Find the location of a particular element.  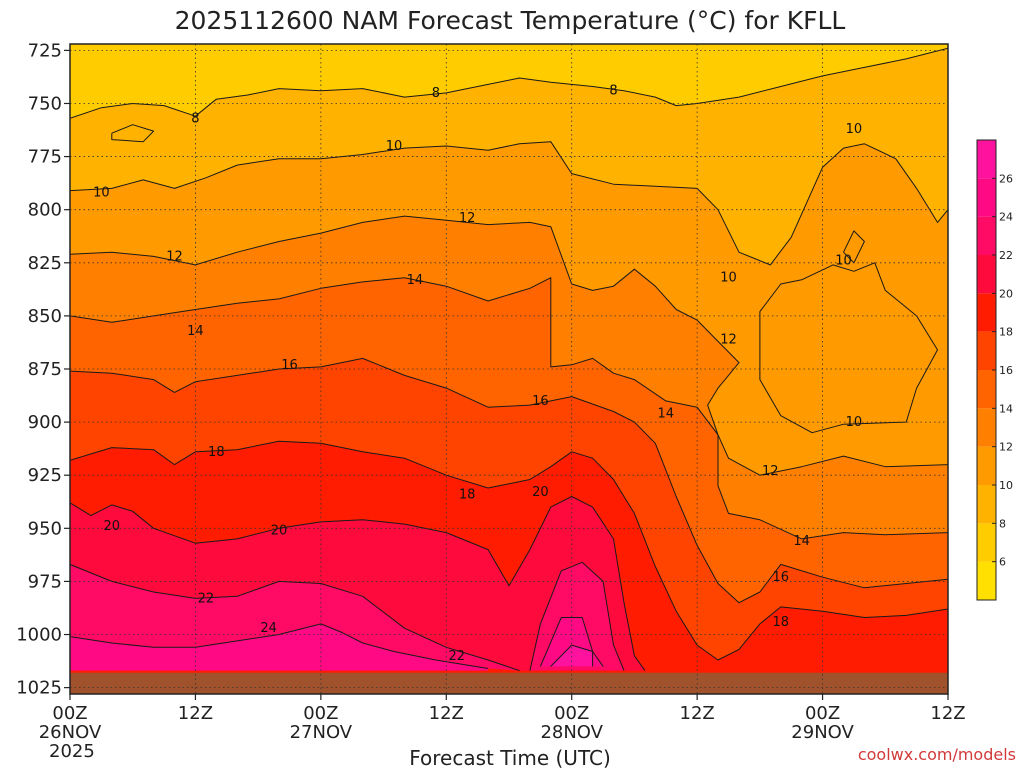

credit-text: coolwx.com/models is located at coordinates (937, 754).